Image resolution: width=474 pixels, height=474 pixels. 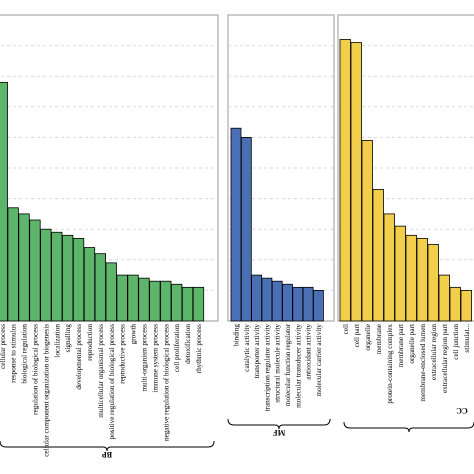 I want to click on bar-molecular-transducer-activity, so click(x=298, y=304).